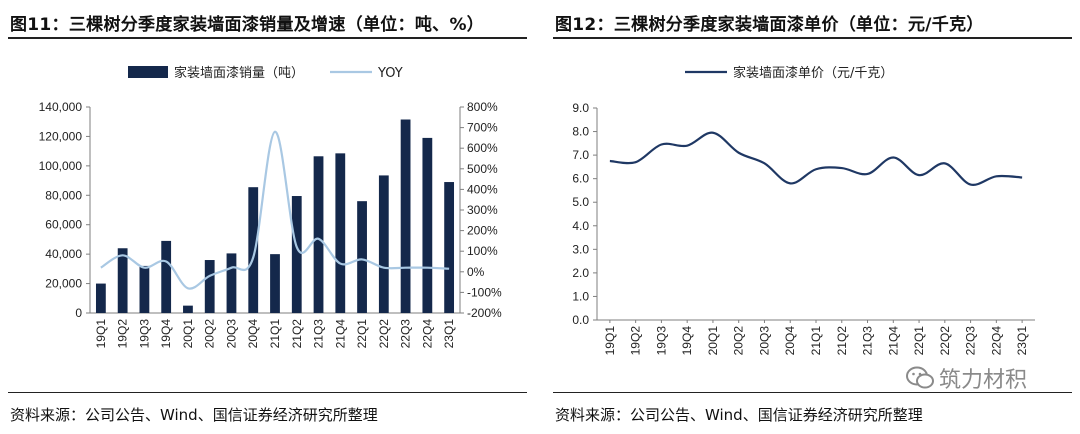 Image resolution: width=1080 pixels, height=434 pixels. Describe the element at coordinates (61, 166) in the screenshot. I see `y-tick-label-left: 100,000` at that location.